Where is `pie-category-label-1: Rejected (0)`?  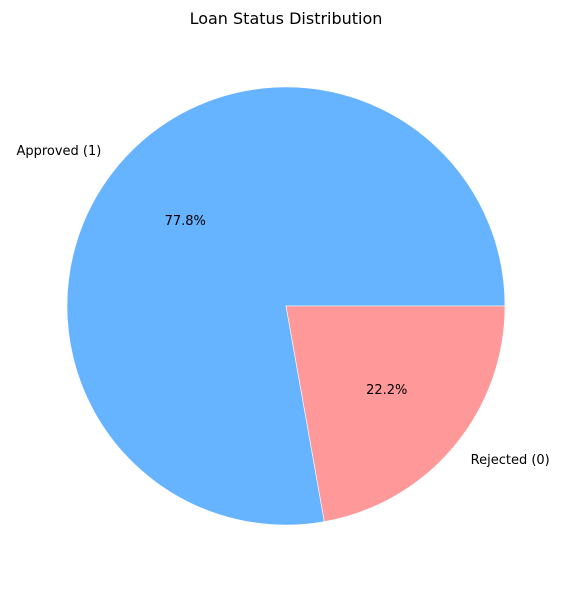
pie-category-label-1: Rejected (0) is located at coordinates (510, 460).